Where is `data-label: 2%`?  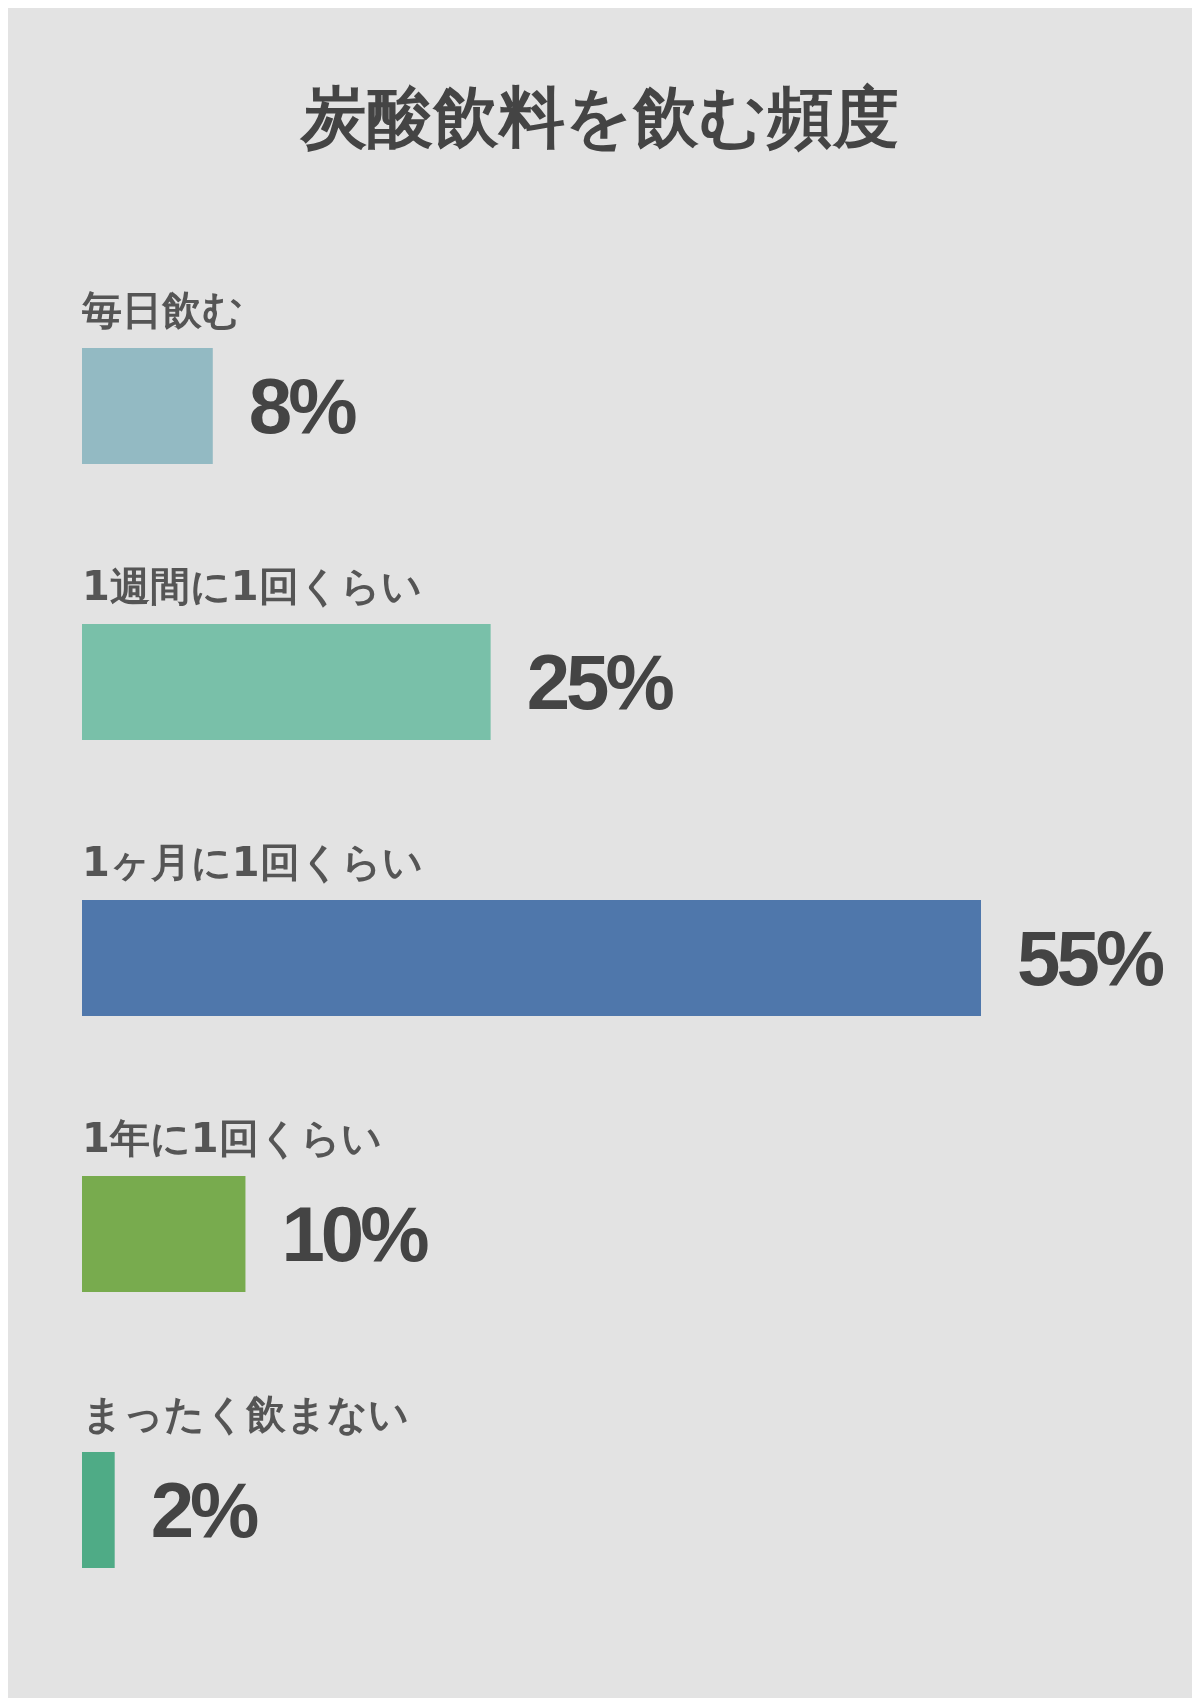
data-label: 2% is located at coordinates (204, 1510).